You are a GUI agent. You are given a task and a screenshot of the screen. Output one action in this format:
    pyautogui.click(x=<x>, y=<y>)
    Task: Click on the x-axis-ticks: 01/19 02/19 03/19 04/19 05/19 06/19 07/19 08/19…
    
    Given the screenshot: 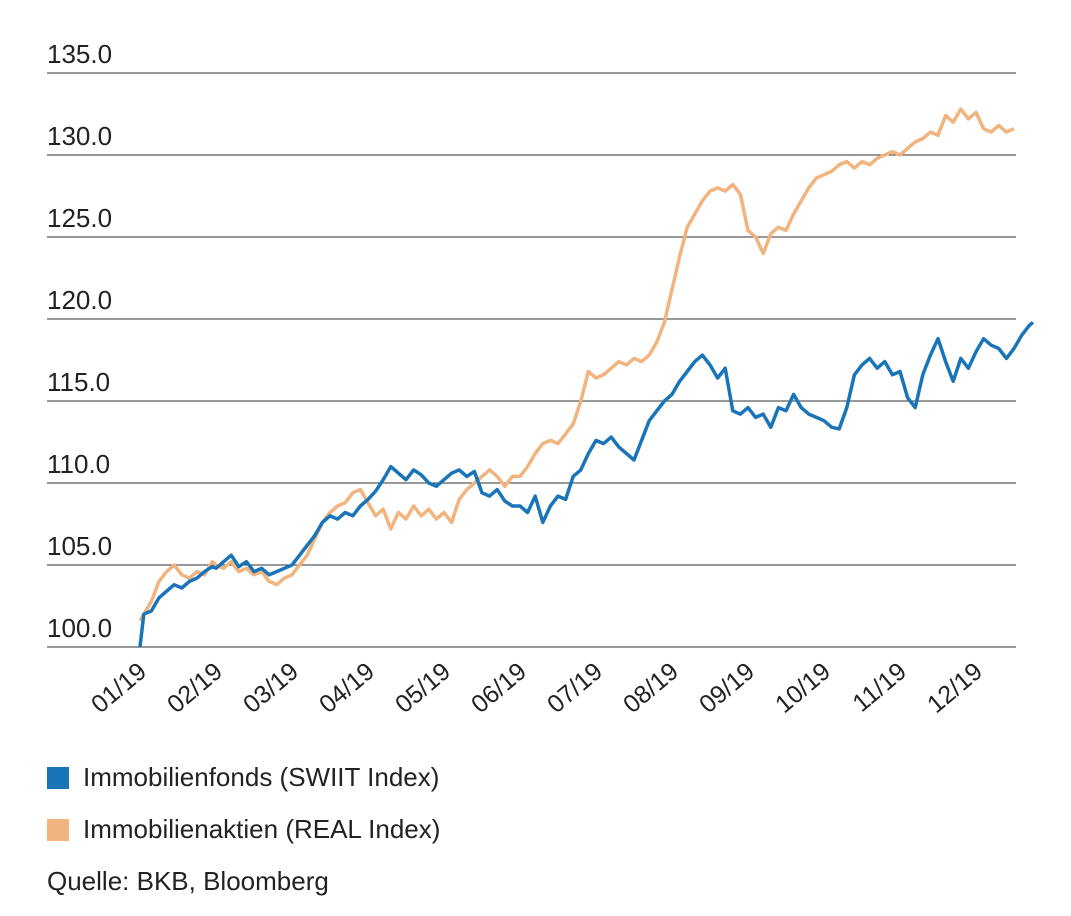 What is the action you would take?
    pyautogui.click(x=537, y=688)
    